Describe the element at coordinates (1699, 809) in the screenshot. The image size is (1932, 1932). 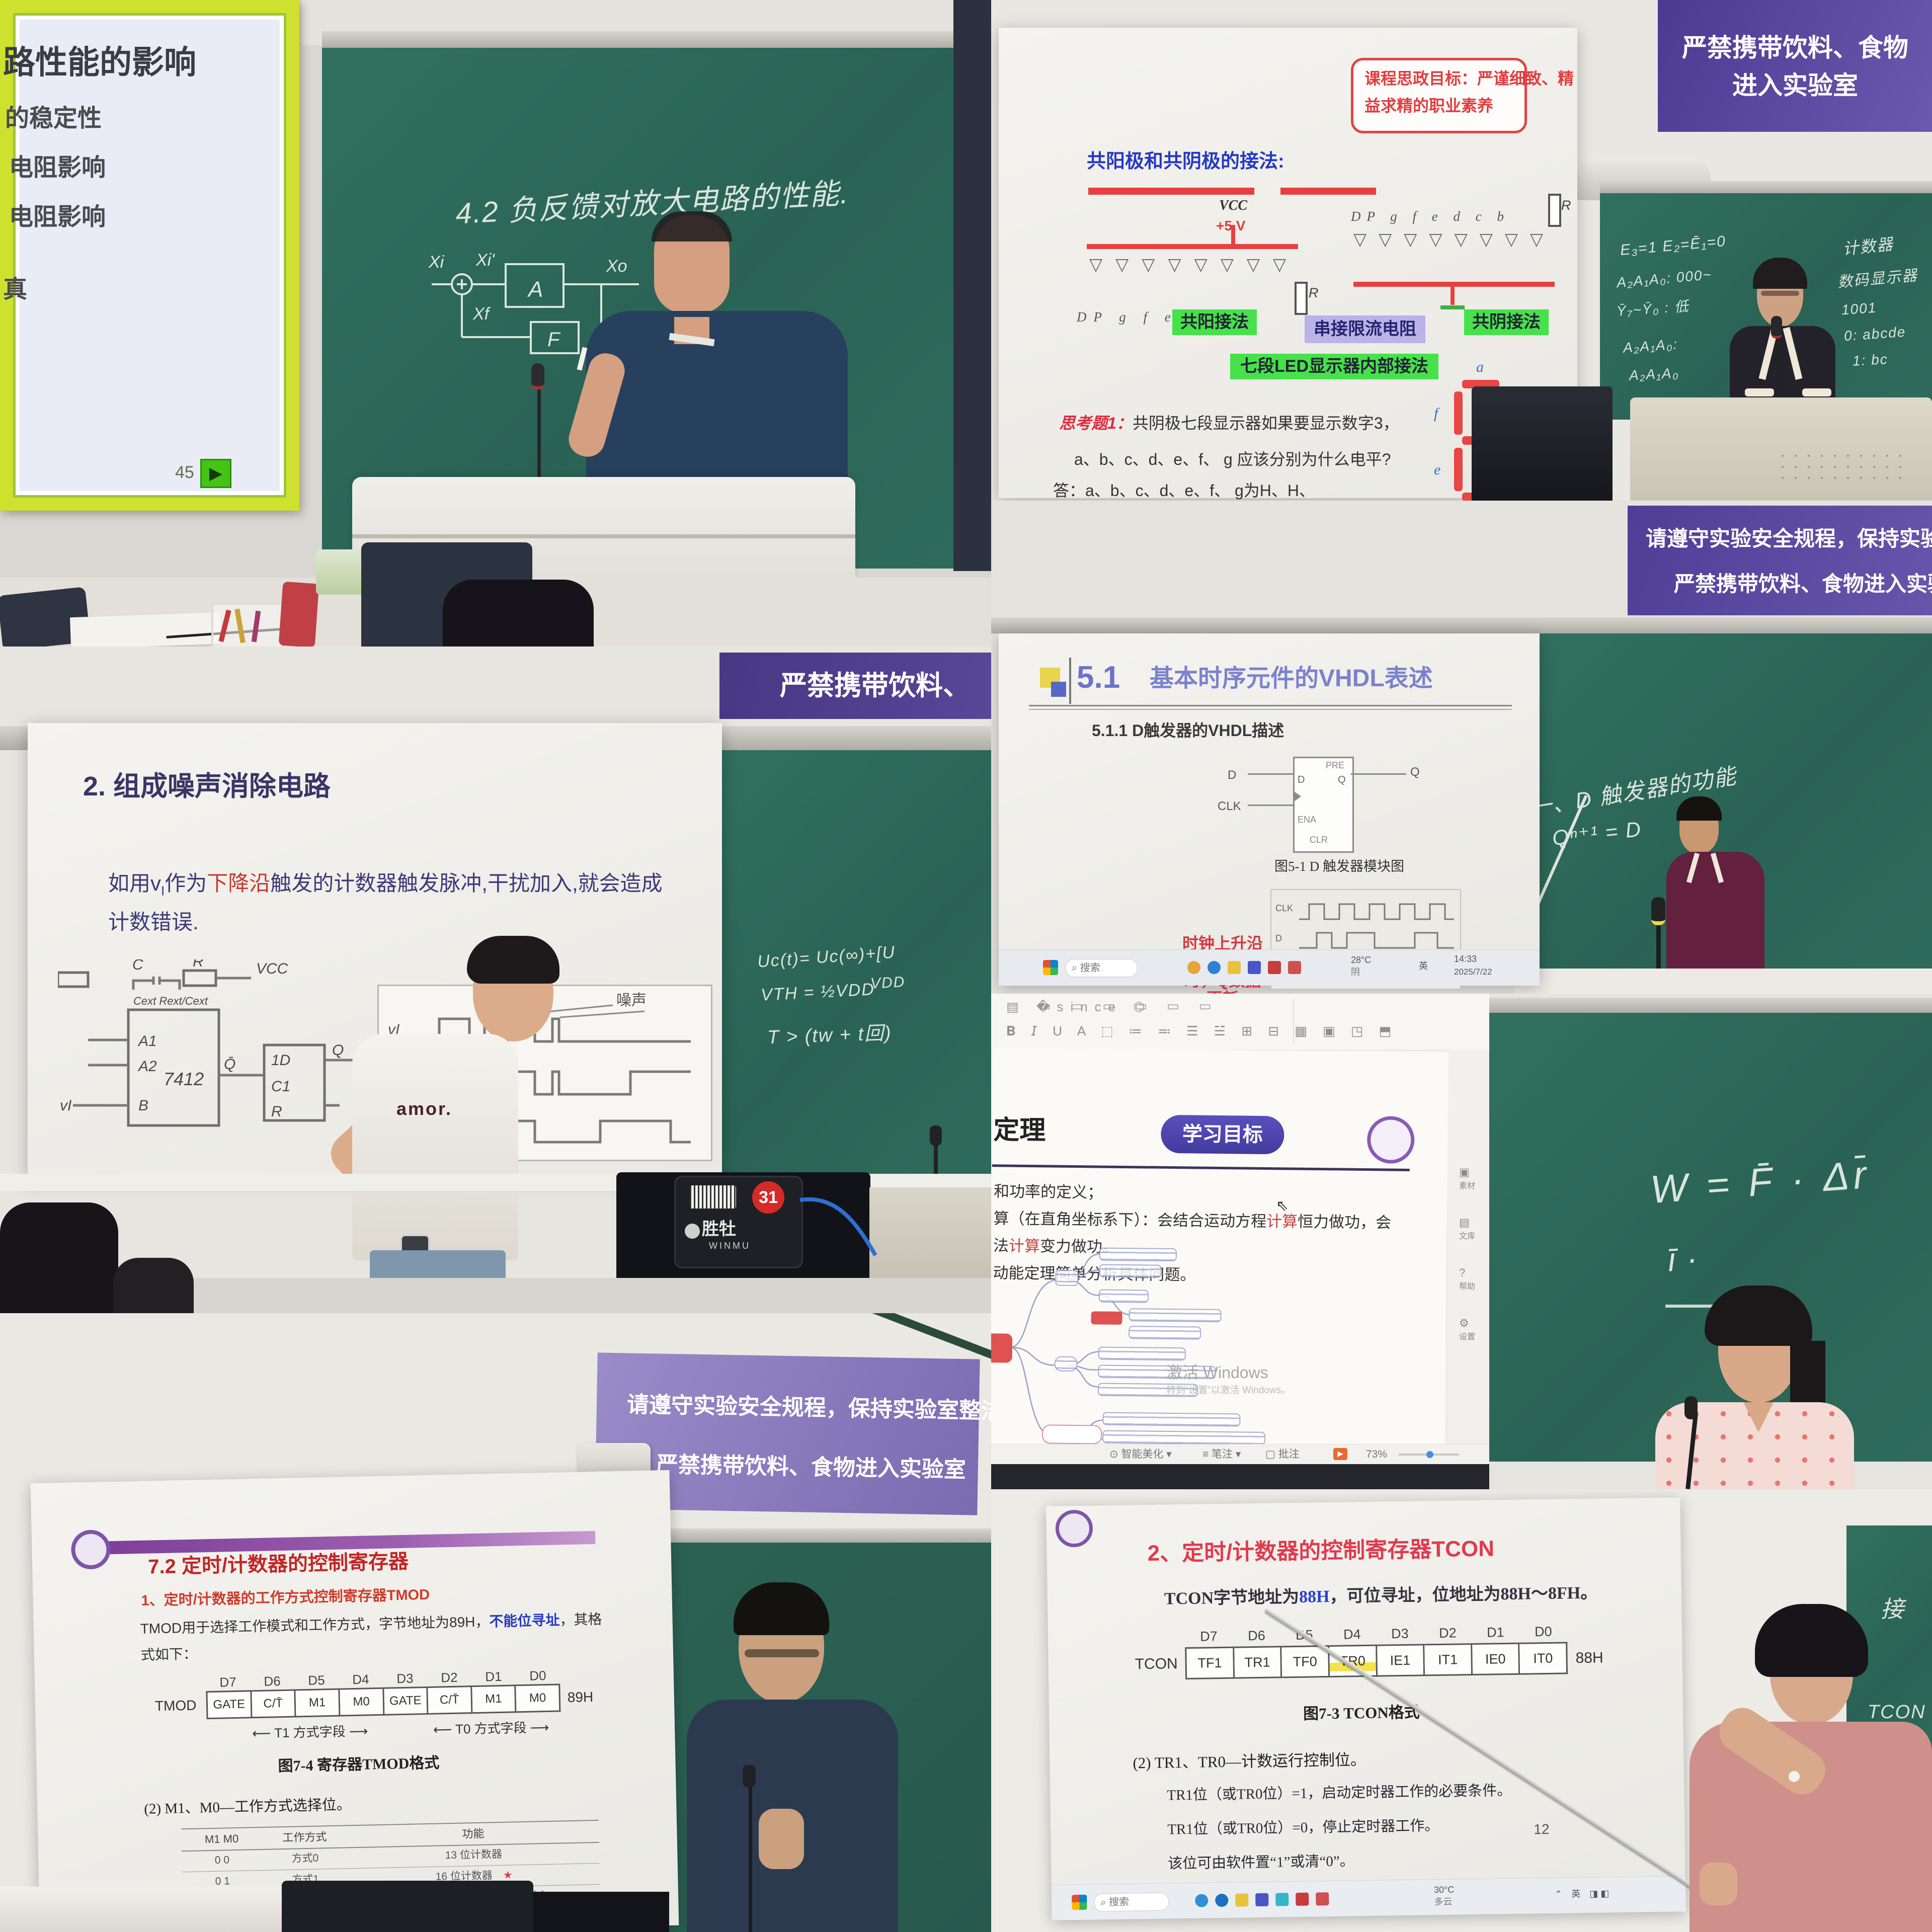
I see `teacher-hair` at that location.